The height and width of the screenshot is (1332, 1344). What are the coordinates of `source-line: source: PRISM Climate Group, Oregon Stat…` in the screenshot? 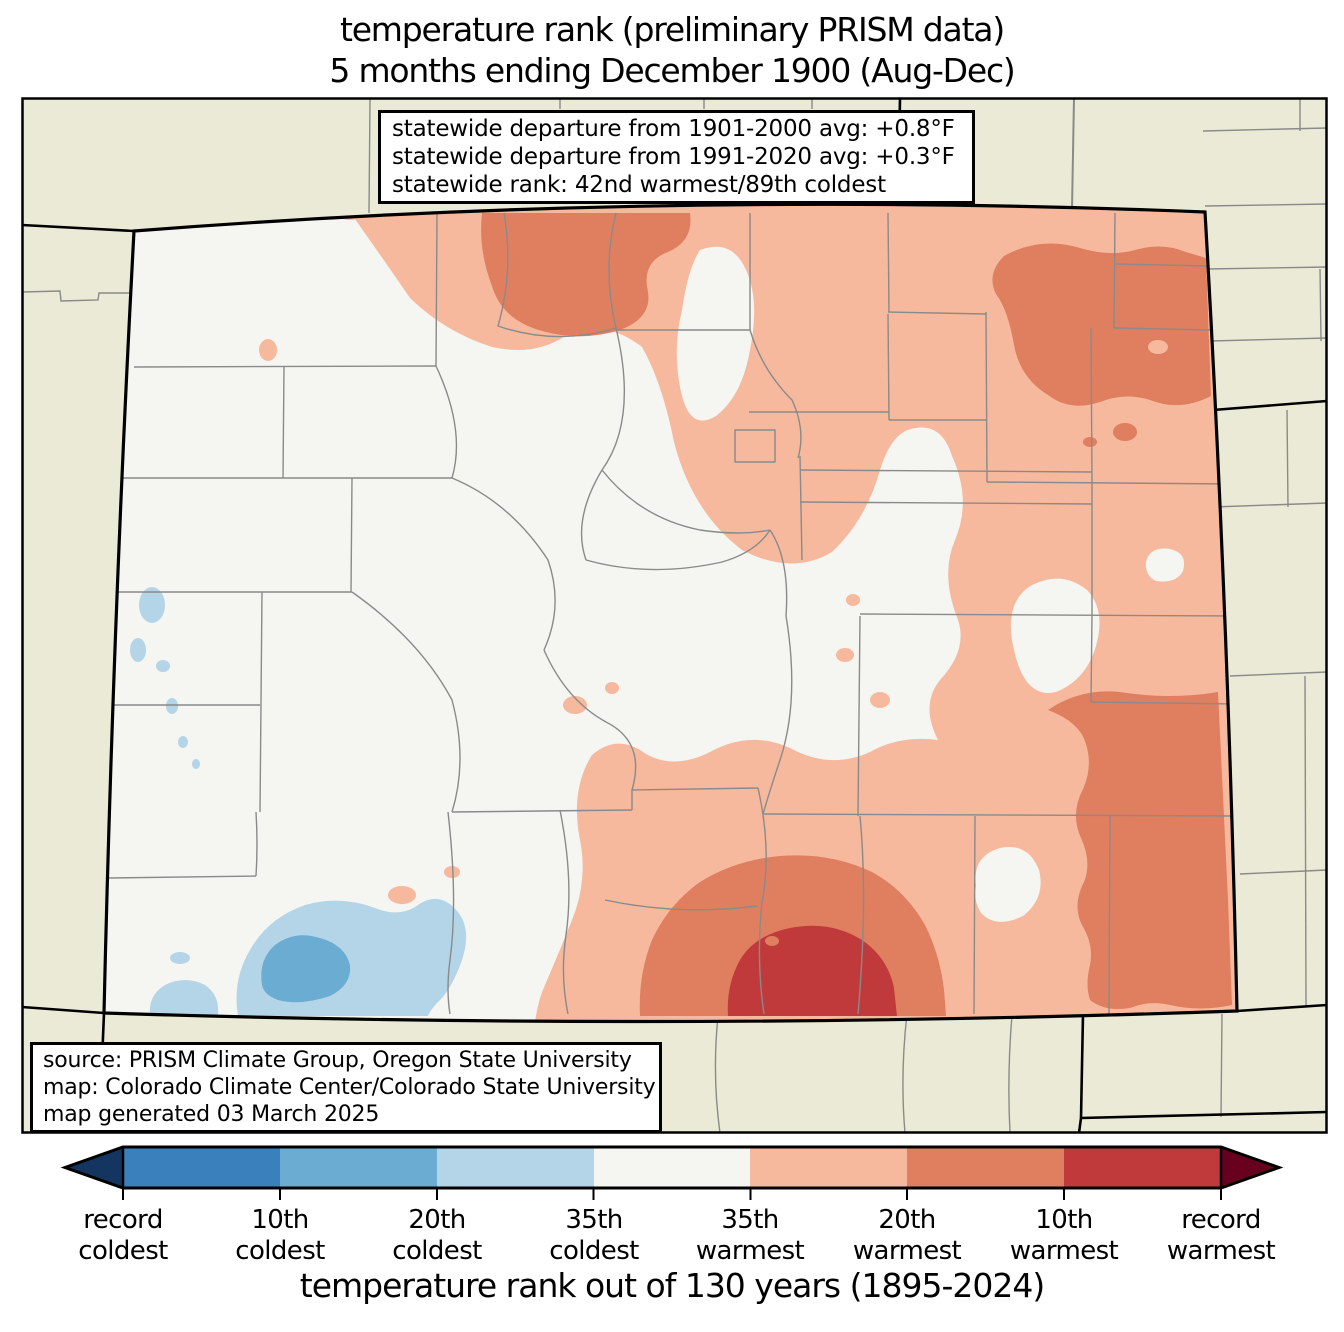 It's located at (337, 1060).